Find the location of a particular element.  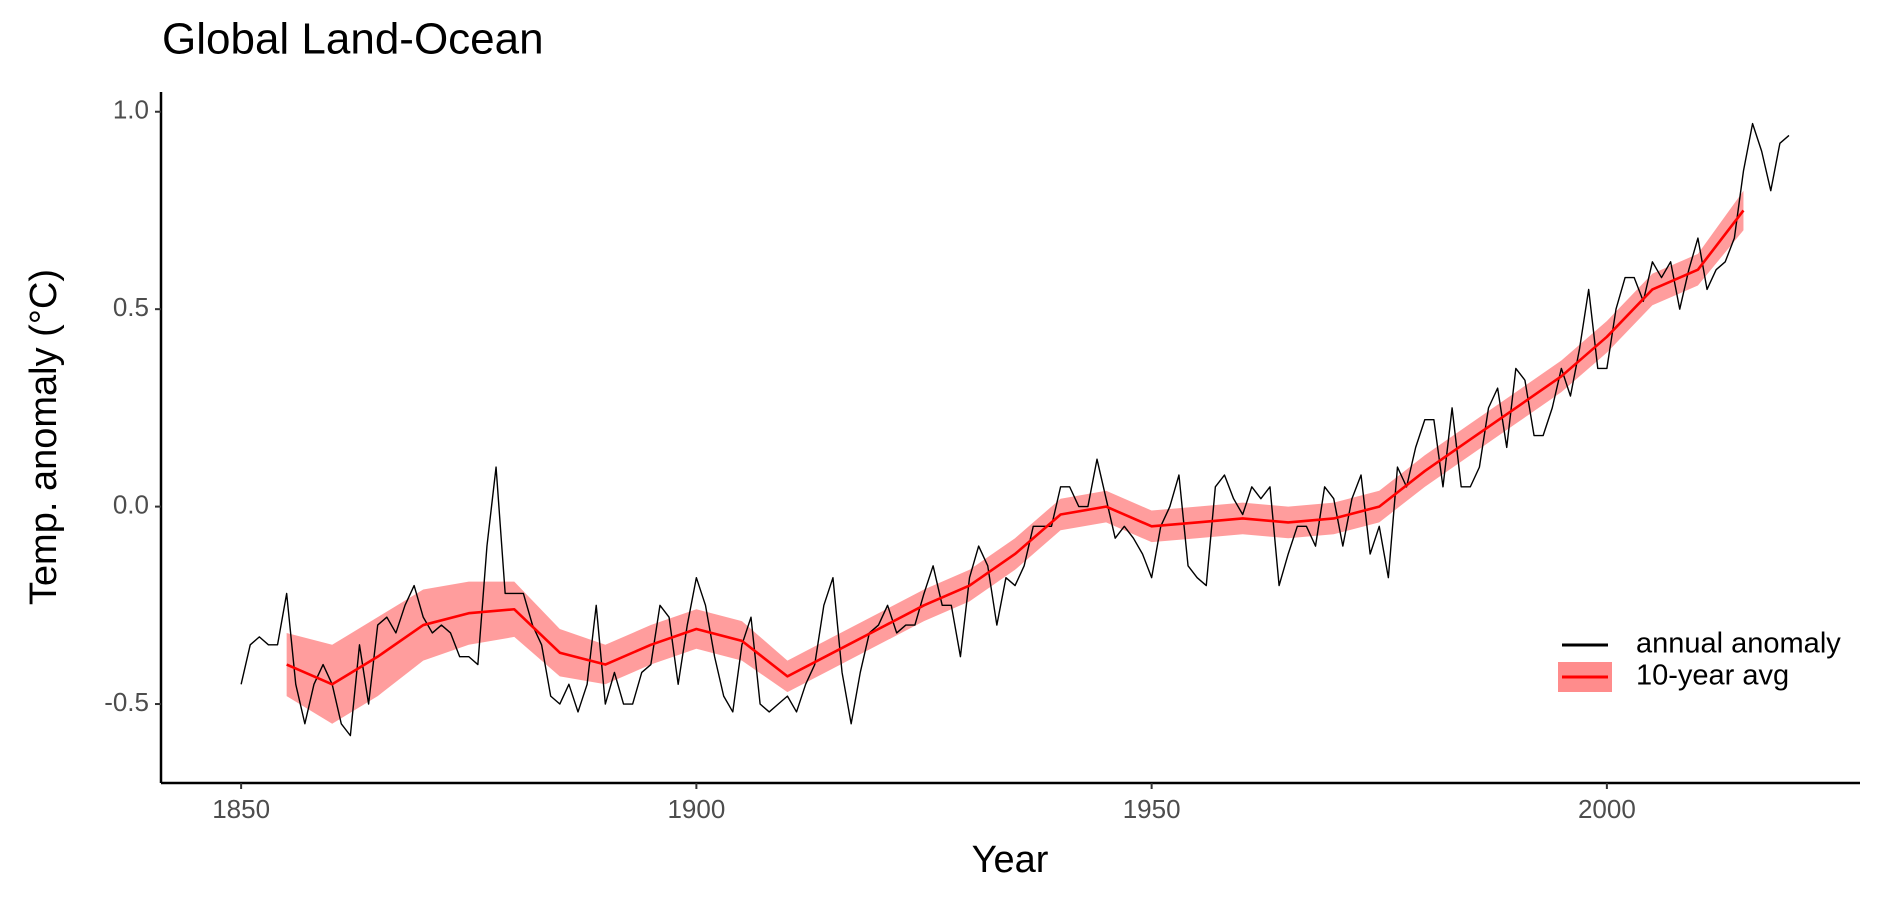

x-tick-label: 1850 is located at coordinates (241, 809).